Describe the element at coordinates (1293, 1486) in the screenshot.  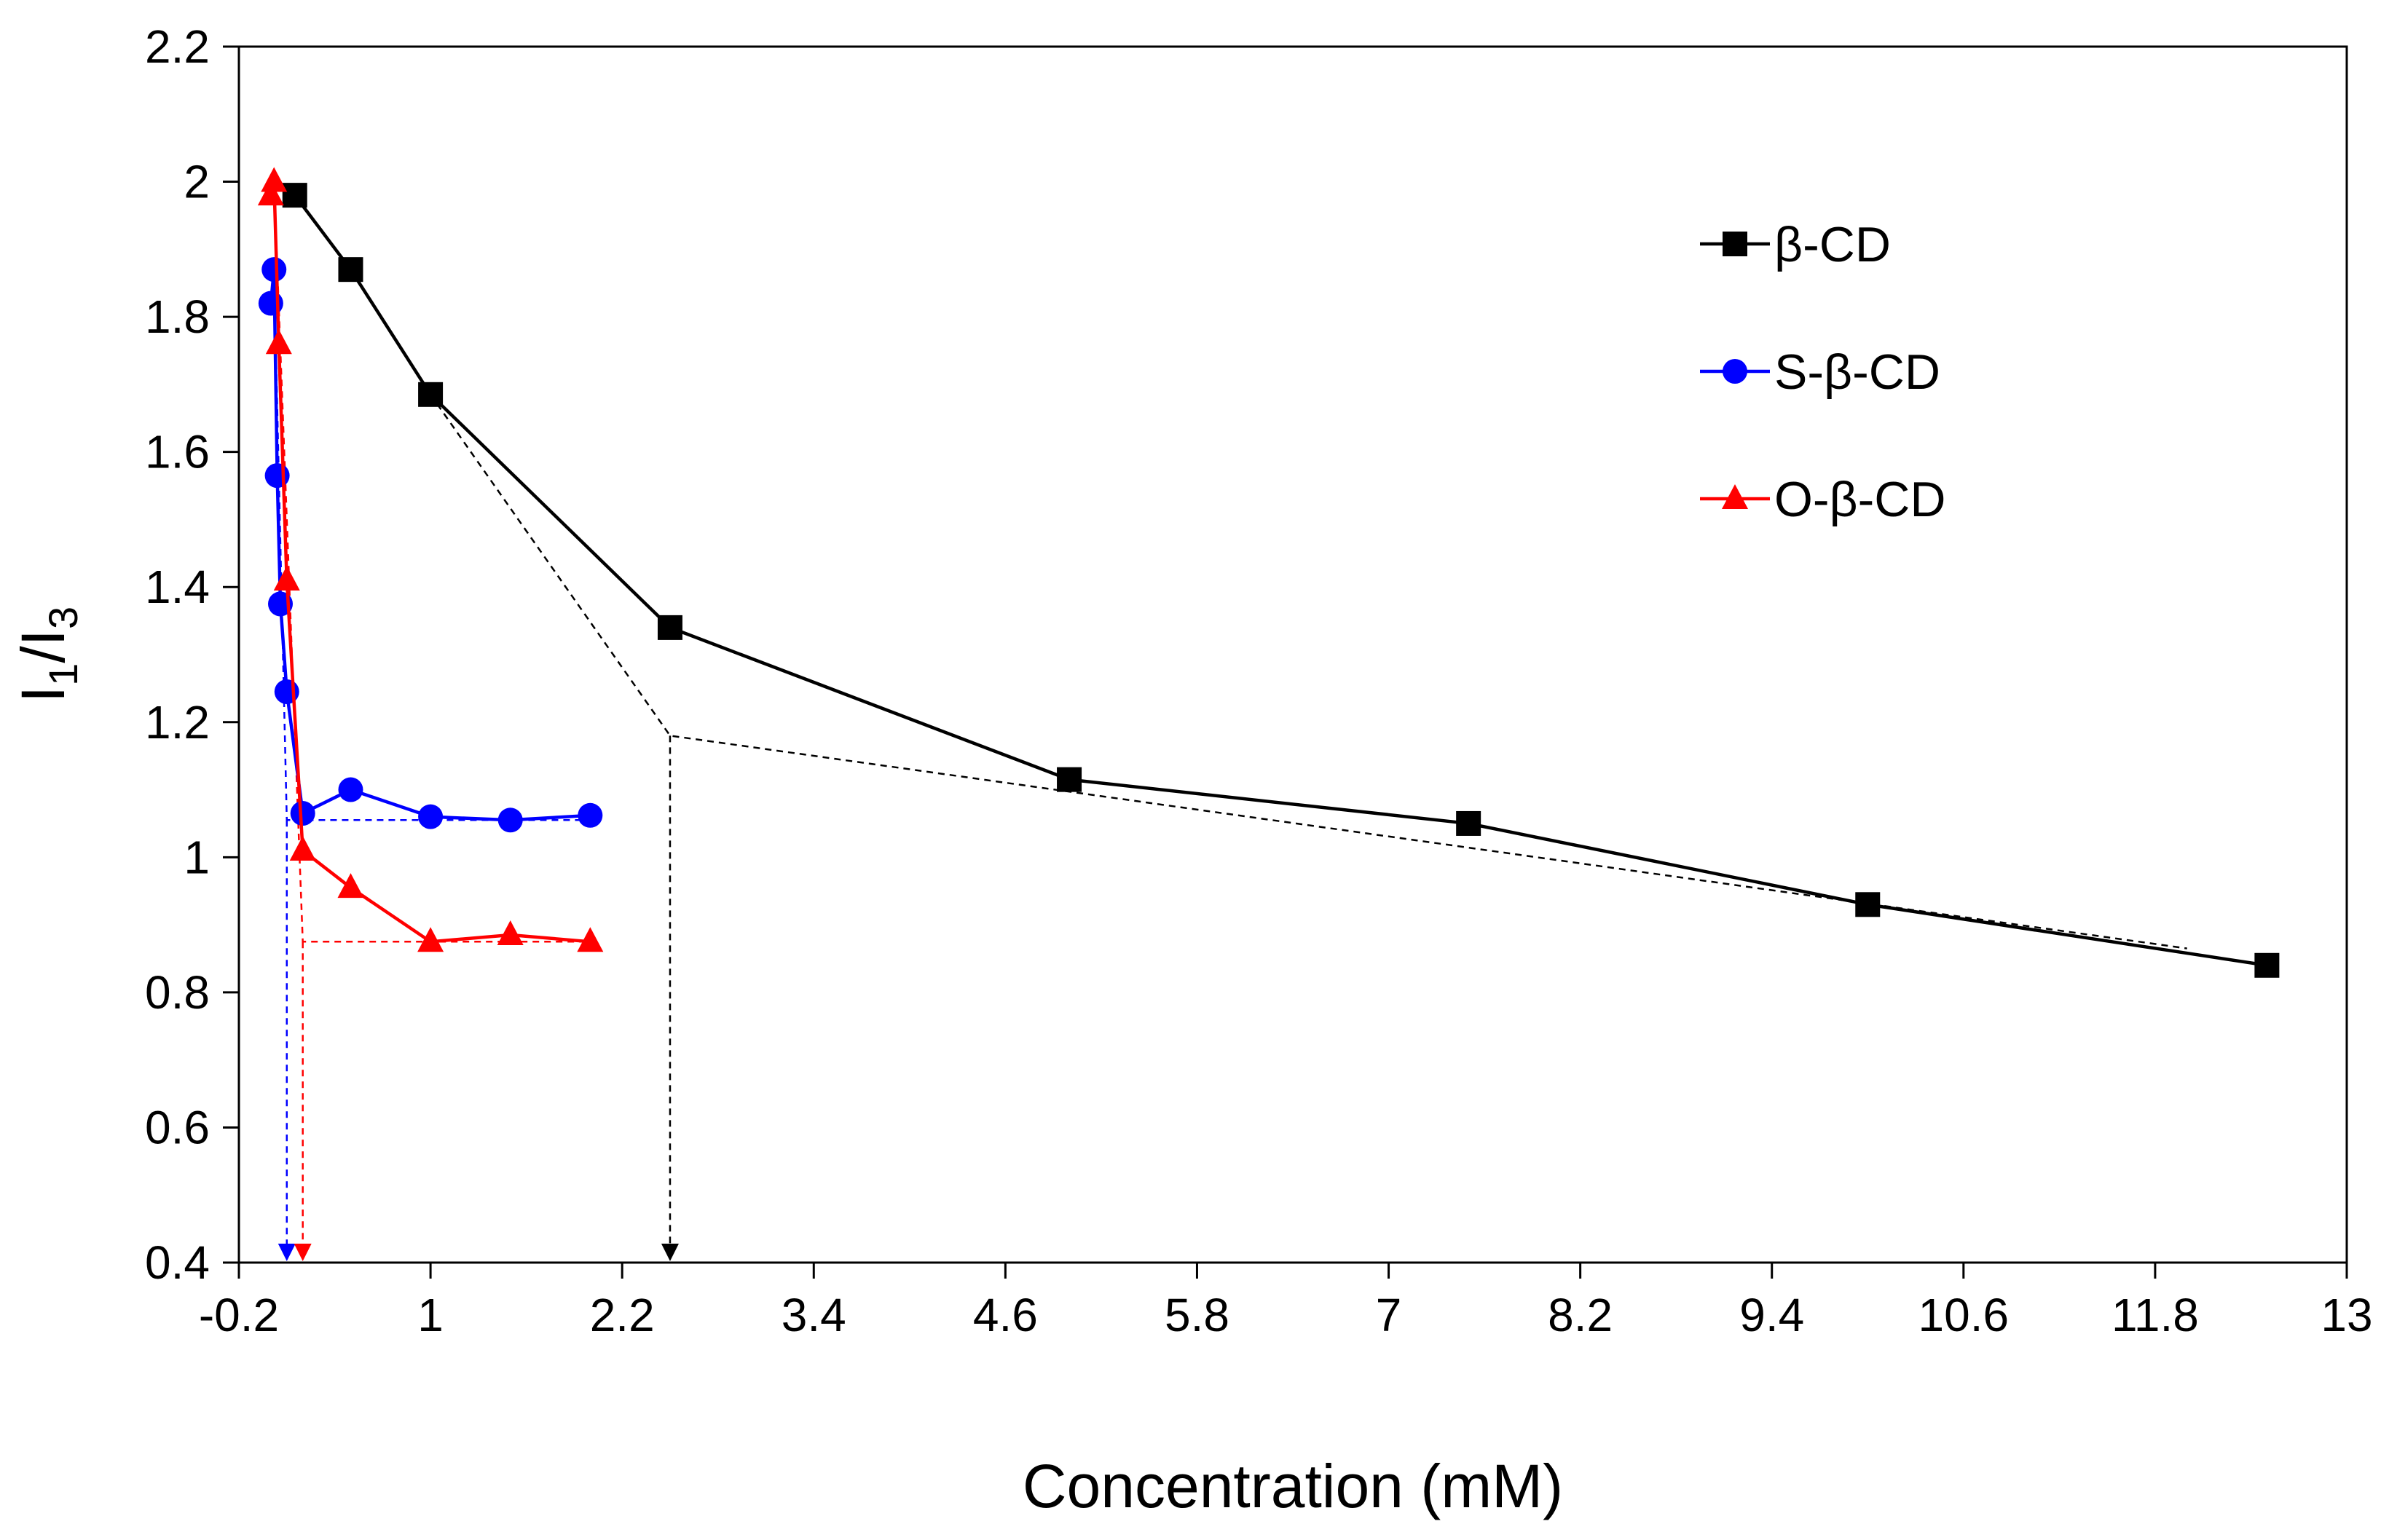
I see `x-axis-title: Concentration (mM)` at that location.